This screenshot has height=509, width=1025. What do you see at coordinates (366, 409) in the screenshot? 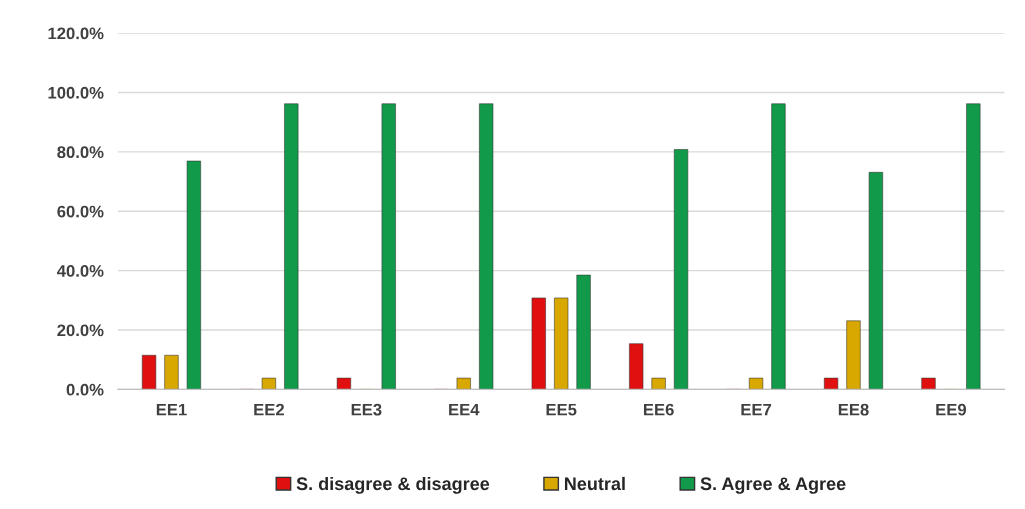
I see `x-tick-label: EE3` at bounding box center [366, 409].